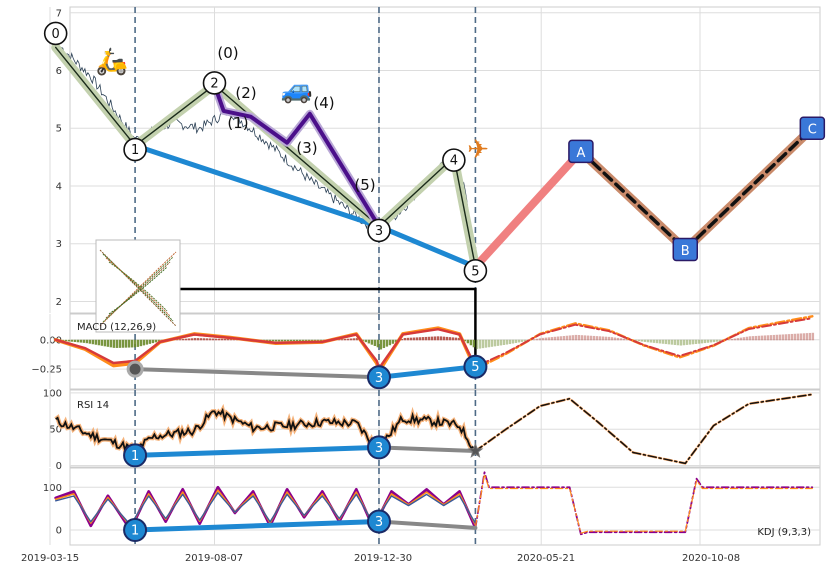 The height and width of the screenshot is (568, 828). I want to click on projection-point-label: B, so click(685, 251).